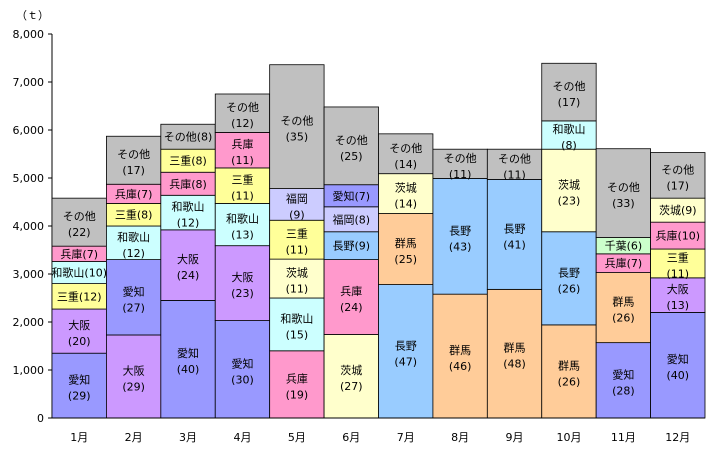 The image size is (719, 451). What do you see at coordinates (405, 361) in the screenshot?
I see `segment-share-label: (47)` at bounding box center [405, 361].